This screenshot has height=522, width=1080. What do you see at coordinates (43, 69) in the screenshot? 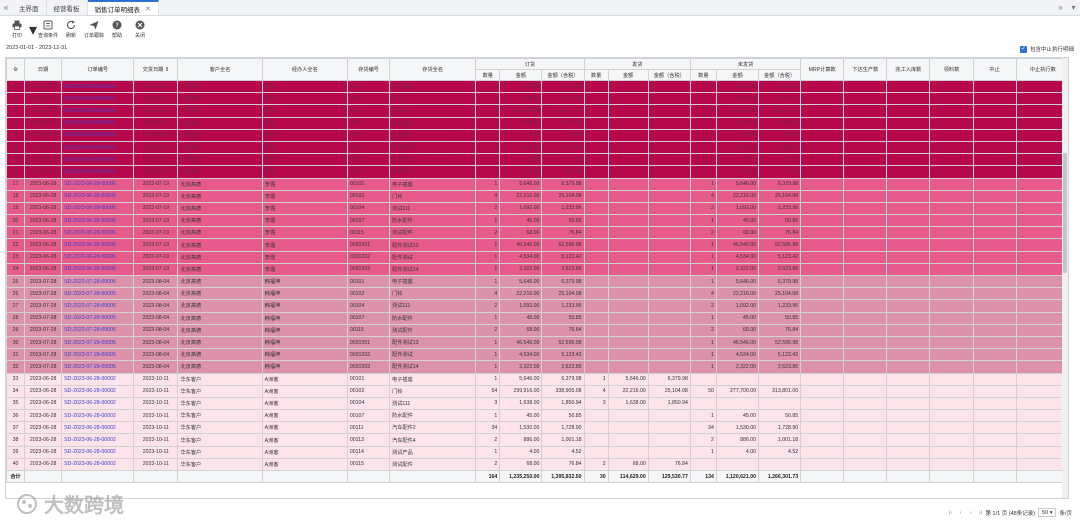
I see `col-date: 日期` at bounding box center [43, 69].